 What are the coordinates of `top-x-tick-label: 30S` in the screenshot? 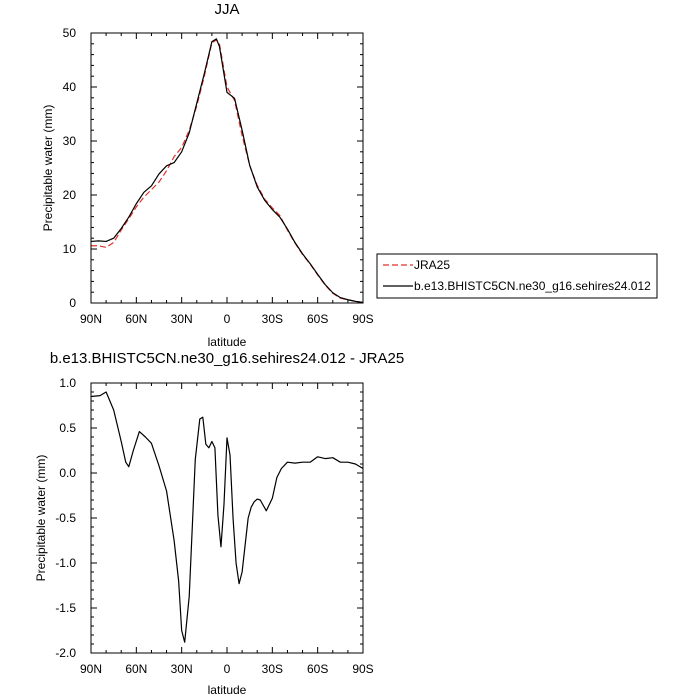 It's located at (272, 319).